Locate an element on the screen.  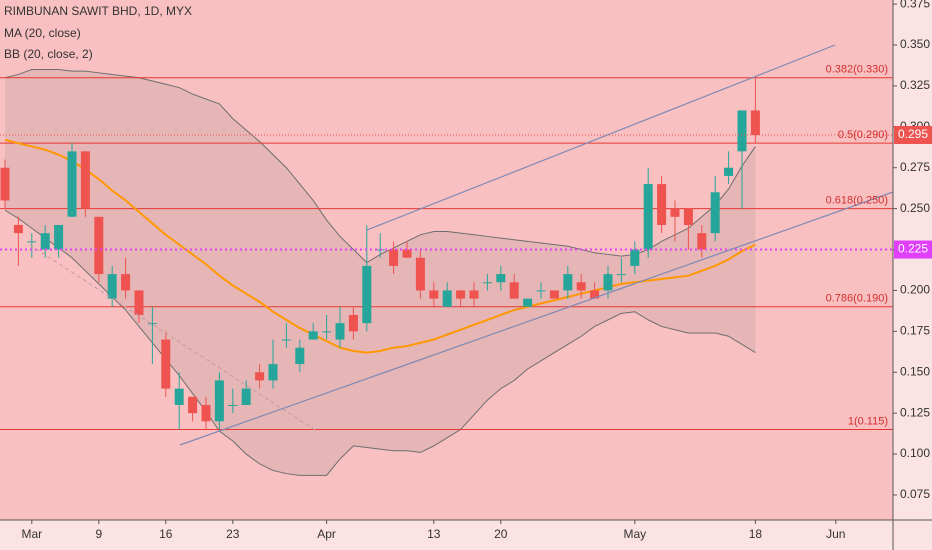
y-tick-label: 0.275 is located at coordinates (915, 167).